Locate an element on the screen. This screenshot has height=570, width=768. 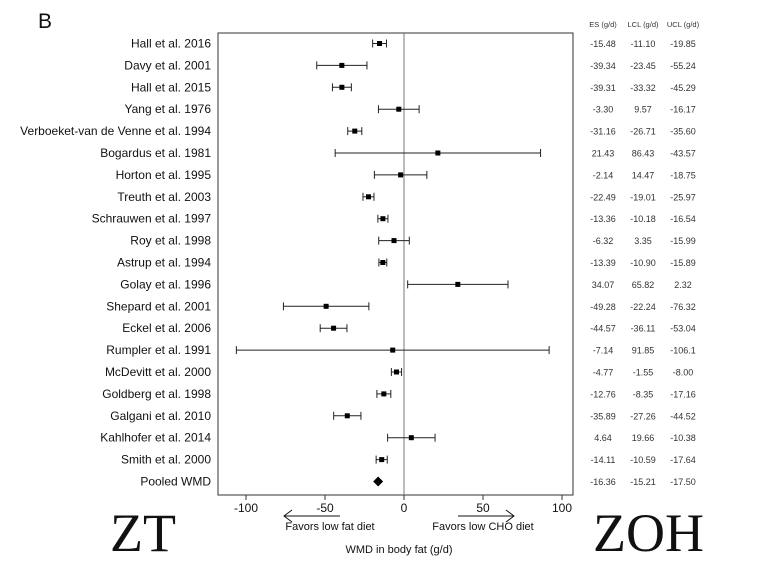
table-value-lcl: -26.71 is located at coordinates (643, 132).